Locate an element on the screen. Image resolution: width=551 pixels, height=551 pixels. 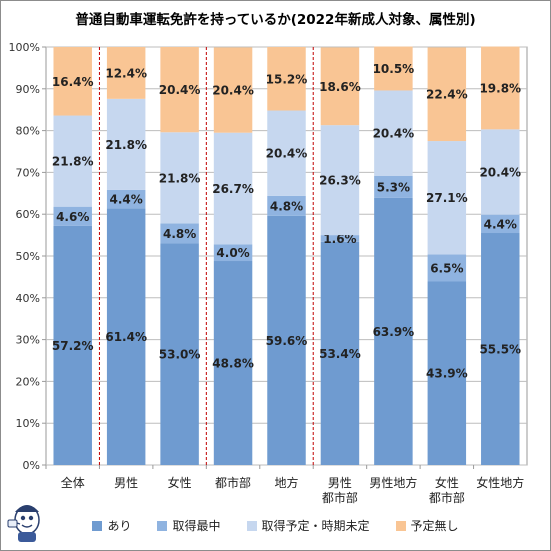
y-tick-label: 60% is located at coordinates (28, 214).